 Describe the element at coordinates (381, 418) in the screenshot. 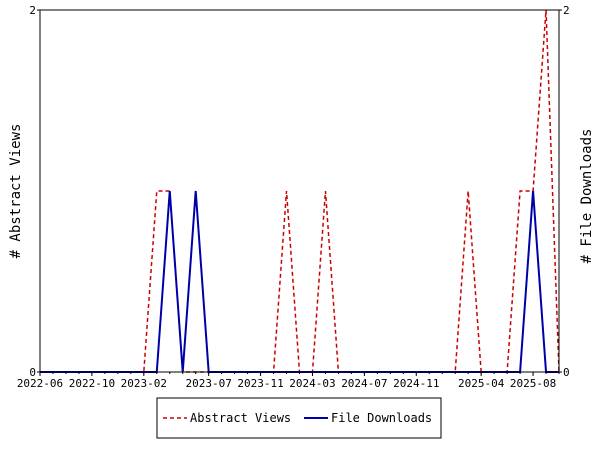

I see `legend-label-file-downloads: File Downloads` at that location.